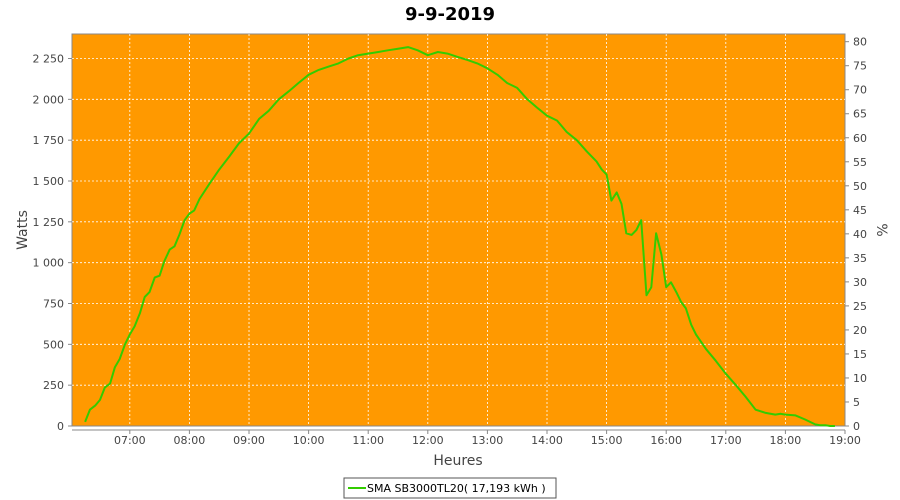 This screenshot has width=900, height=500. What do you see at coordinates (130, 440) in the screenshot?
I see `x-tick-label: 07:00` at bounding box center [130, 440].